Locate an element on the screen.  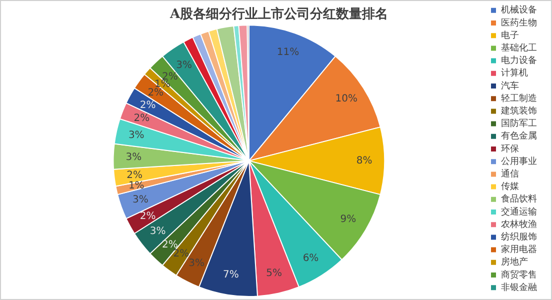
legend-label: 电子 is located at coordinates (510, 35).